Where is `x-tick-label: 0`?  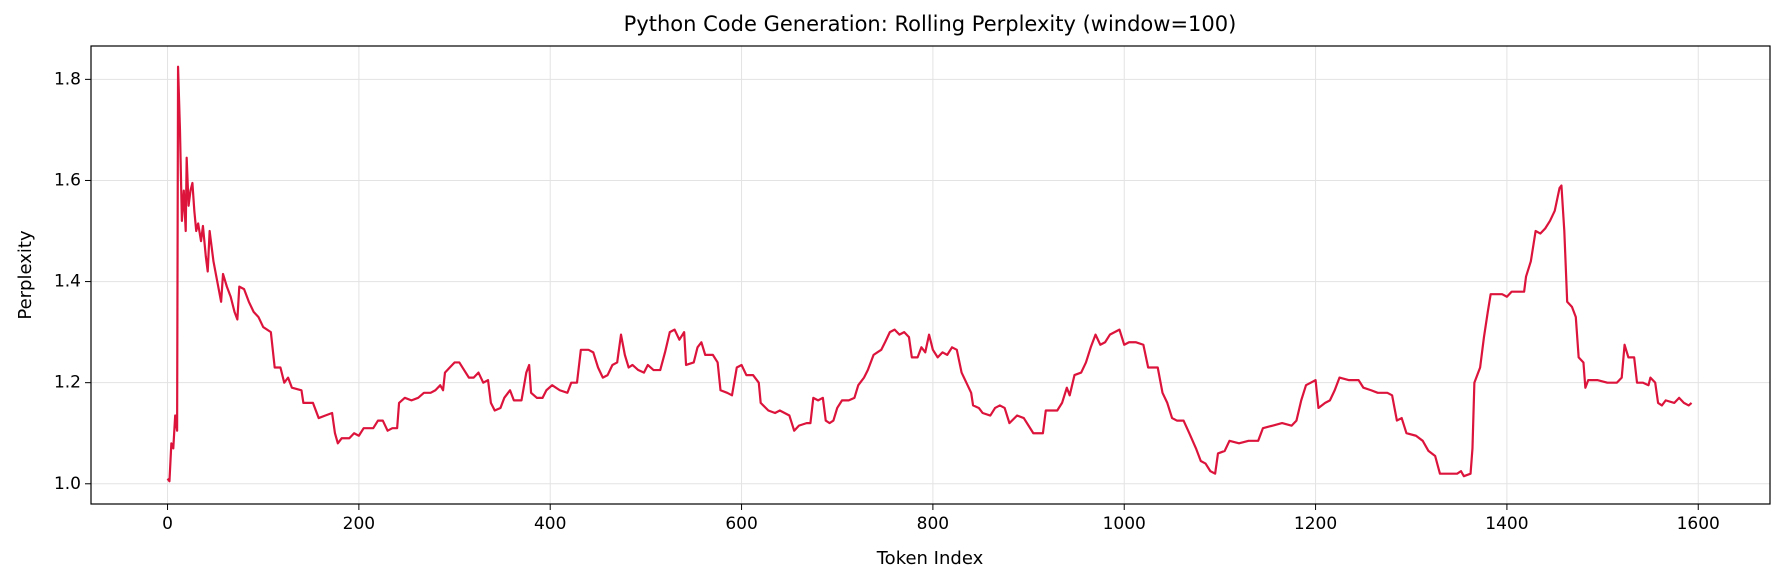 x-tick-label: 0 is located at coordinates (167, 524).